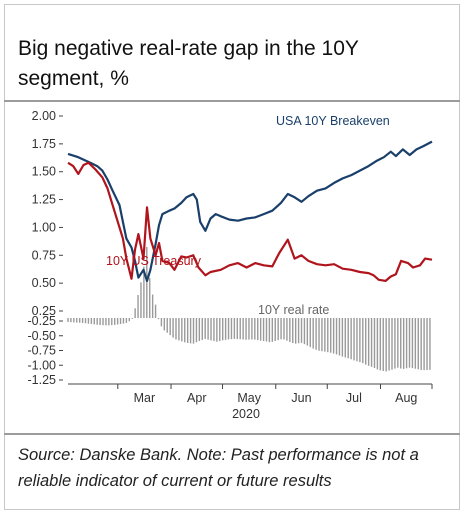 The image size is (470, 520). What do you see at coordinates (42, 380) in the screenshot?
I see `y-tick-label: -1.25` at bounding box center [42, 380].